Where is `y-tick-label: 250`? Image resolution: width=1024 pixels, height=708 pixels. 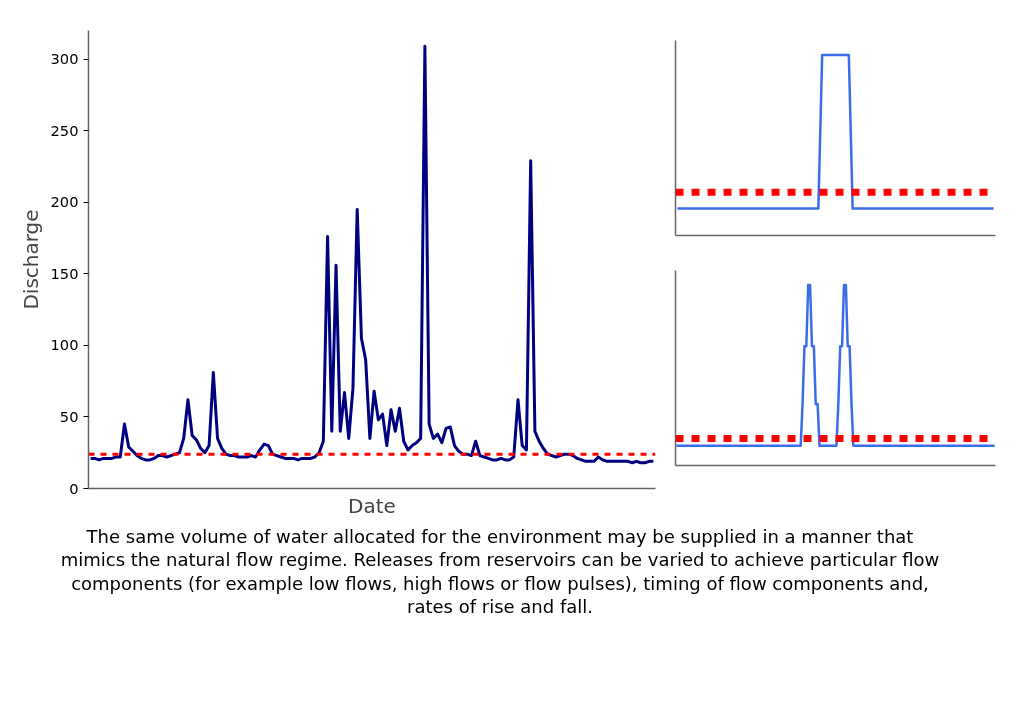
y-tick-label: 250 is located at coordinates (64, 130).